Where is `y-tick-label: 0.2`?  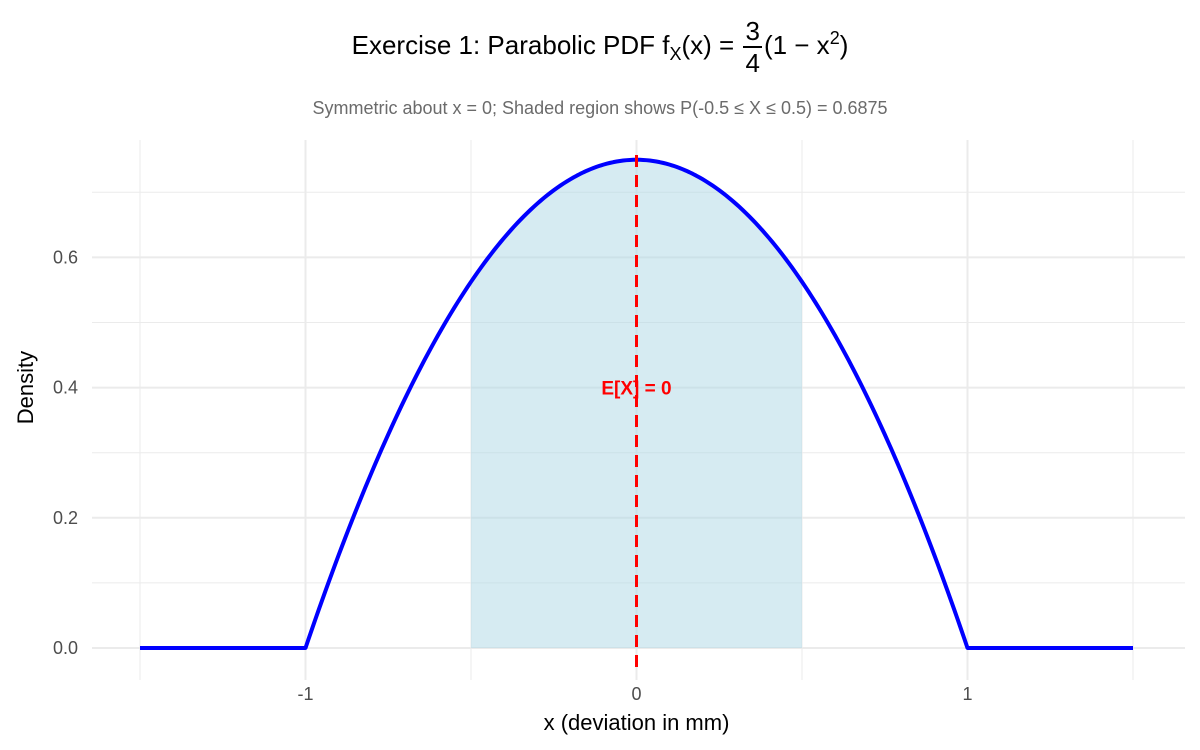 y-tick-label: 0.2 is located at coordinates (65, 518).